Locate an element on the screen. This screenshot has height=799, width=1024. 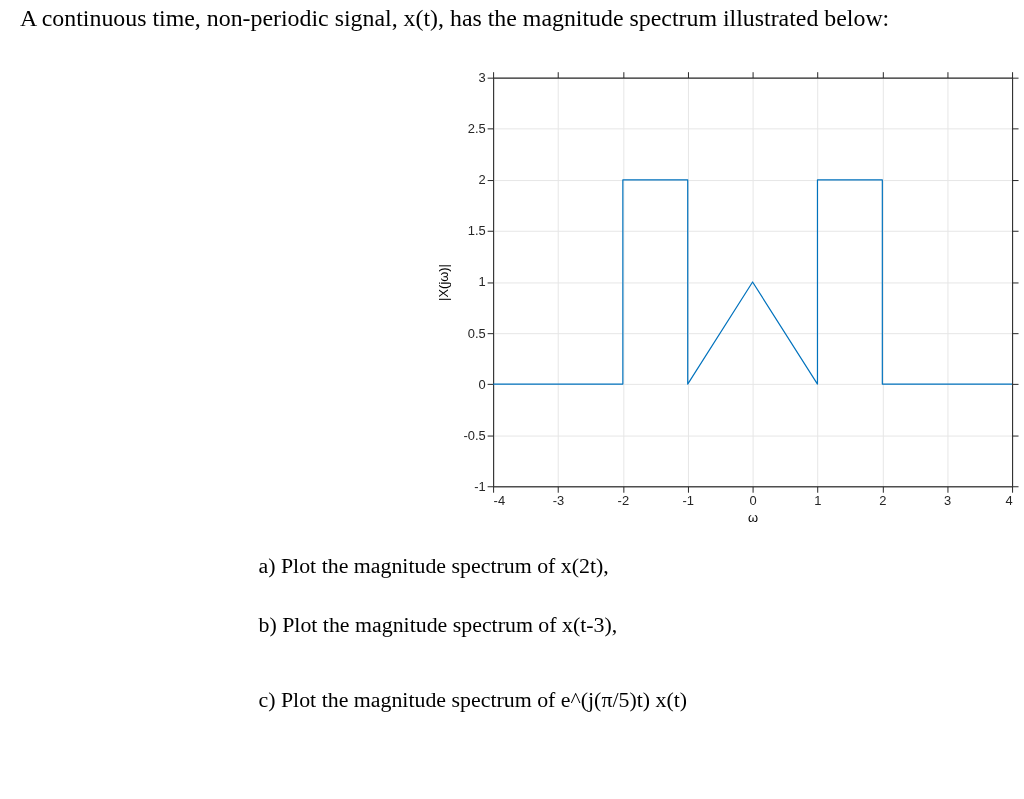
x-tick-label: 0 is located at coordinates (753, 500).